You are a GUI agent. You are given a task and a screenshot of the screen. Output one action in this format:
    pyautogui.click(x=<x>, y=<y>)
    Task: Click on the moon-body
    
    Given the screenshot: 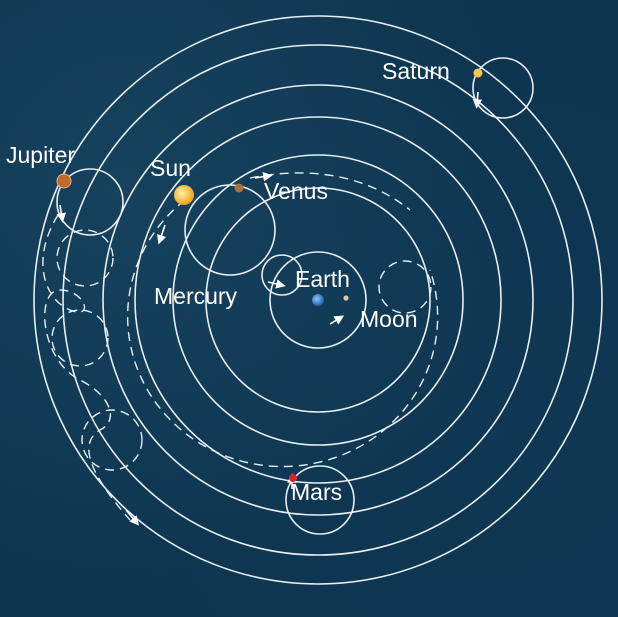 What is the action you would take?
    pyautogui.click(x=346, y=298)
    